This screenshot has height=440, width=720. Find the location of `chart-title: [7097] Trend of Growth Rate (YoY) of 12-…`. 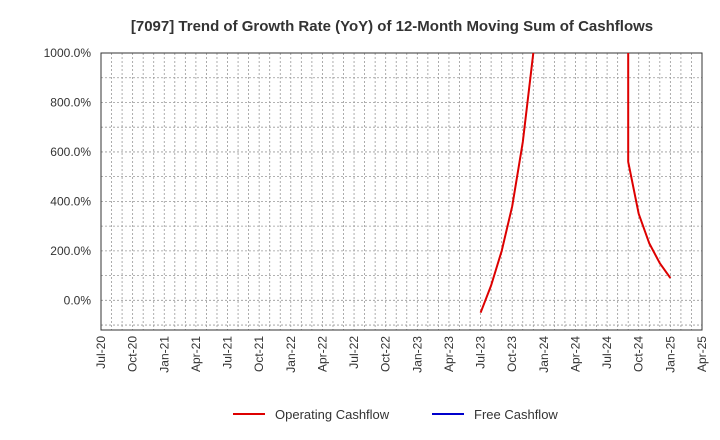

chart-title: [7097] Trend of Growth Rate (YoY) of 12-… is located at coordinates (392, 26).